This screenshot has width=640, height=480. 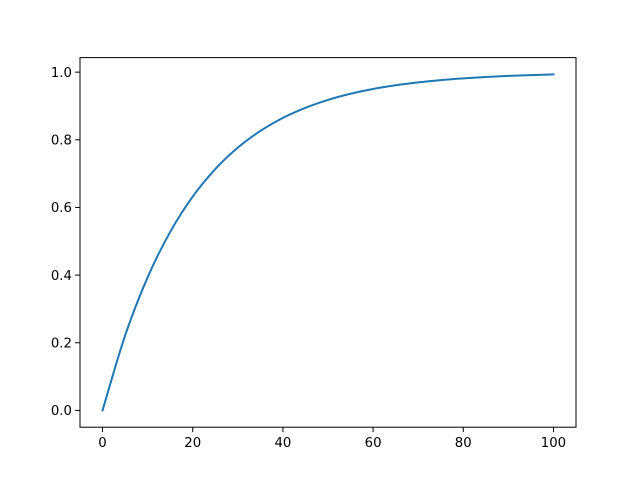 I want to click on x-tick-label: 80, so click(x=463, y=443).